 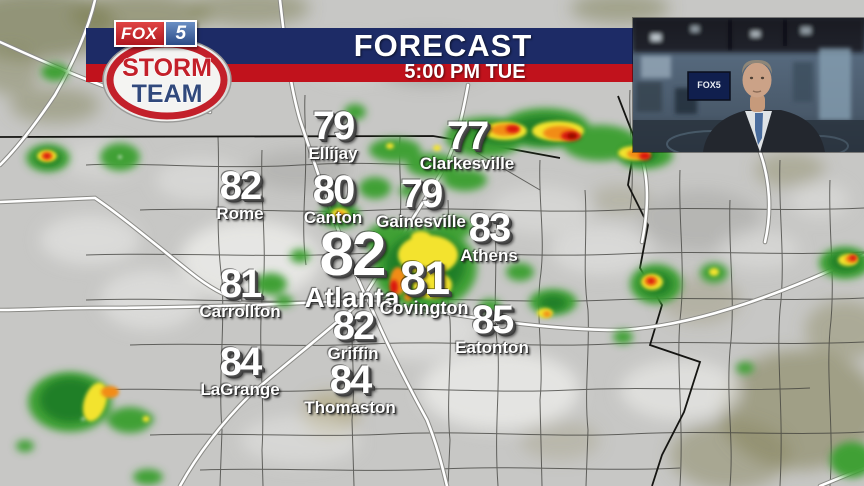 I want to click on fox5-wordmark: FOX 5, so click(x=156, y=33).